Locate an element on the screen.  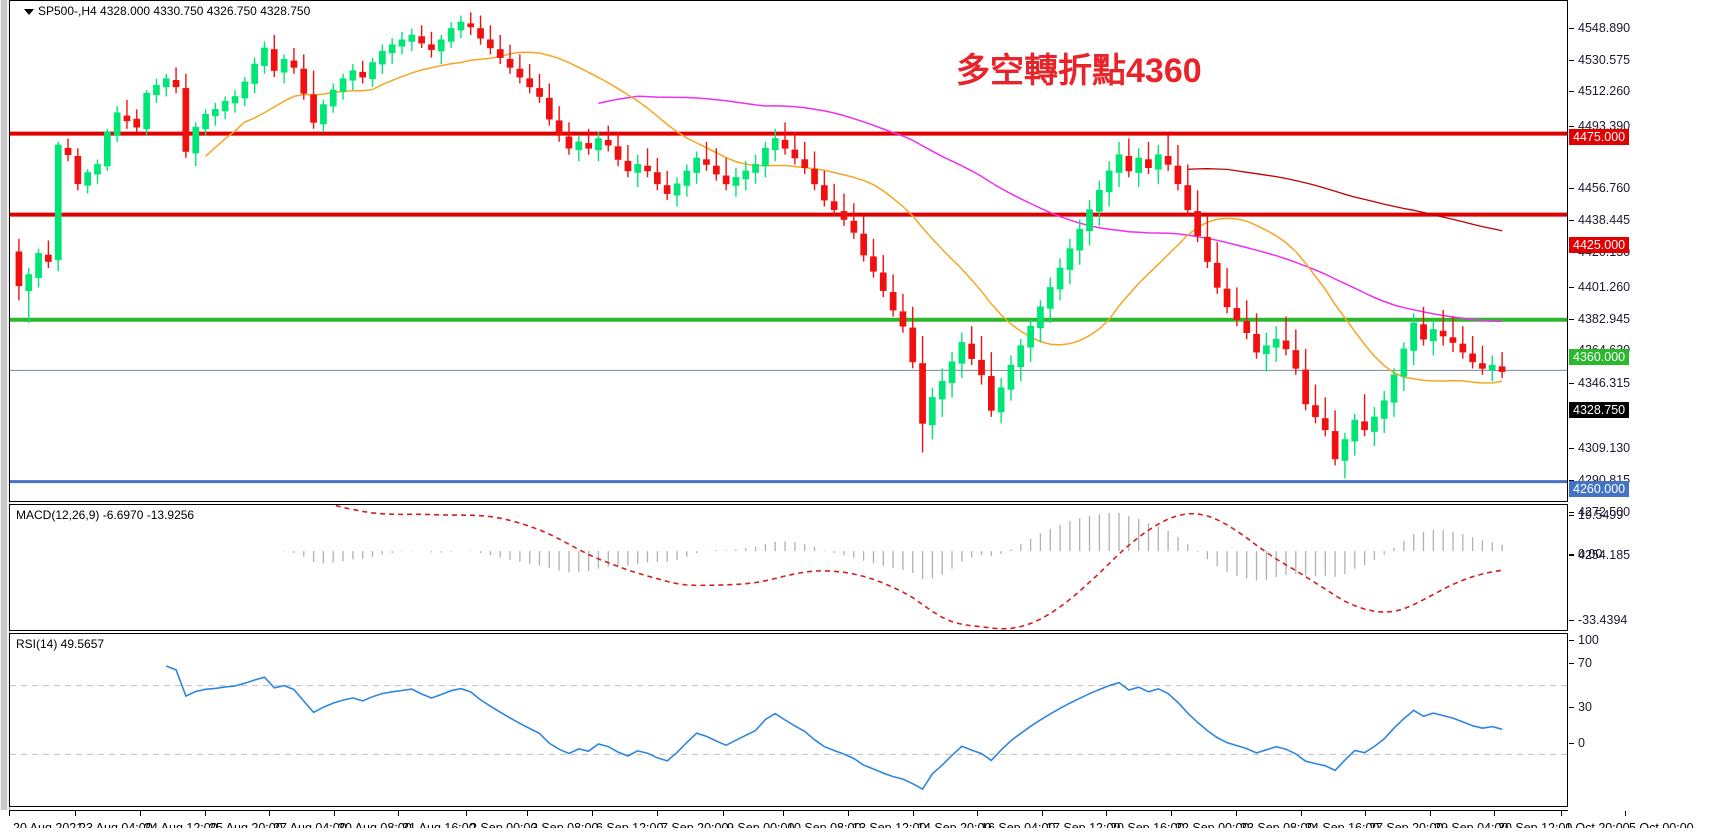
tick-label: 4548.890 is located at coordinates (1604, 28).